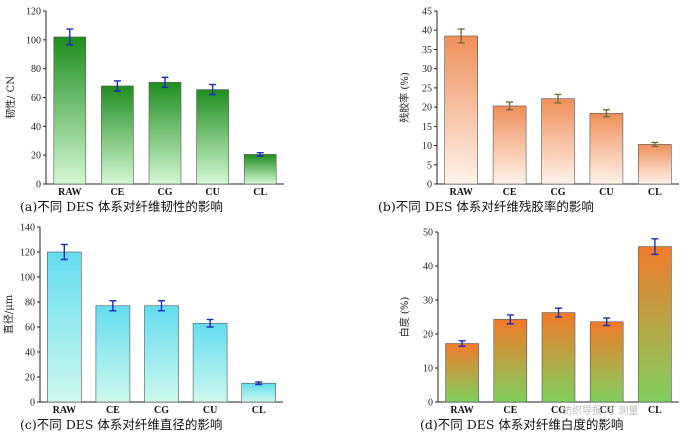 The width and height of the screenshot is (684, 434). What do you see at coordinates (429, 165) in the screenshot?
I see `y-tick-label: 5` at bounding box center [429, 165].